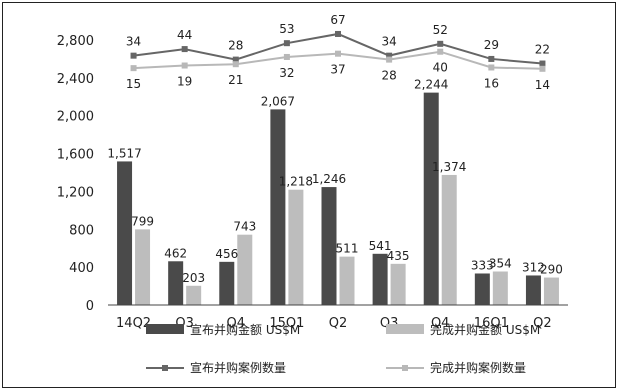 This screenshot has height=392, width=620. I want to click on count-value-label: 37, so click(337, 70).